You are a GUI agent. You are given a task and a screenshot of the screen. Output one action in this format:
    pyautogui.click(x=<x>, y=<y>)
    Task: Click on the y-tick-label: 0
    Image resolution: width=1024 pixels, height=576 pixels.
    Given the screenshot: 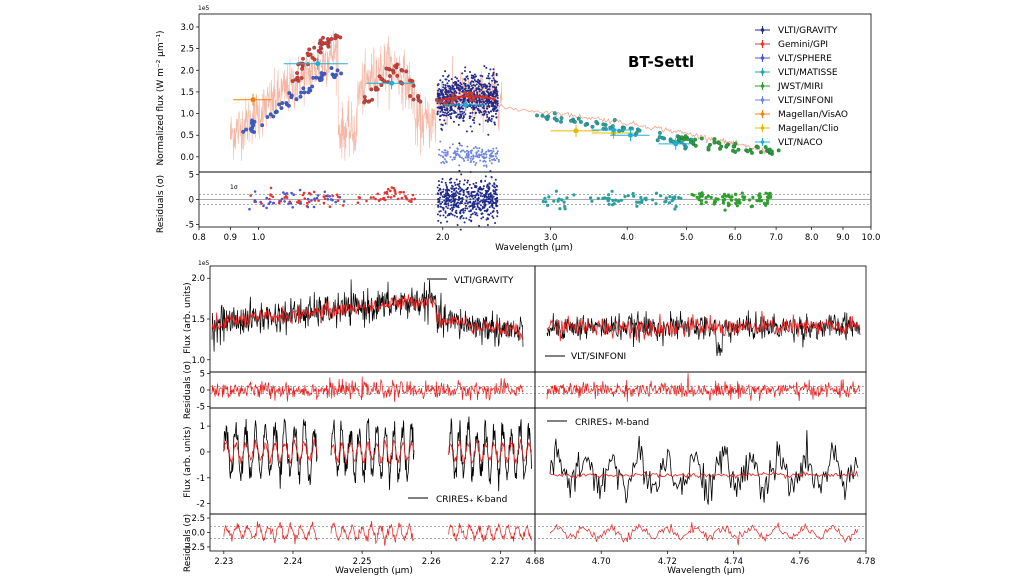 What is the action you would take?
    pyautogui.click(x=191, y=201)
    